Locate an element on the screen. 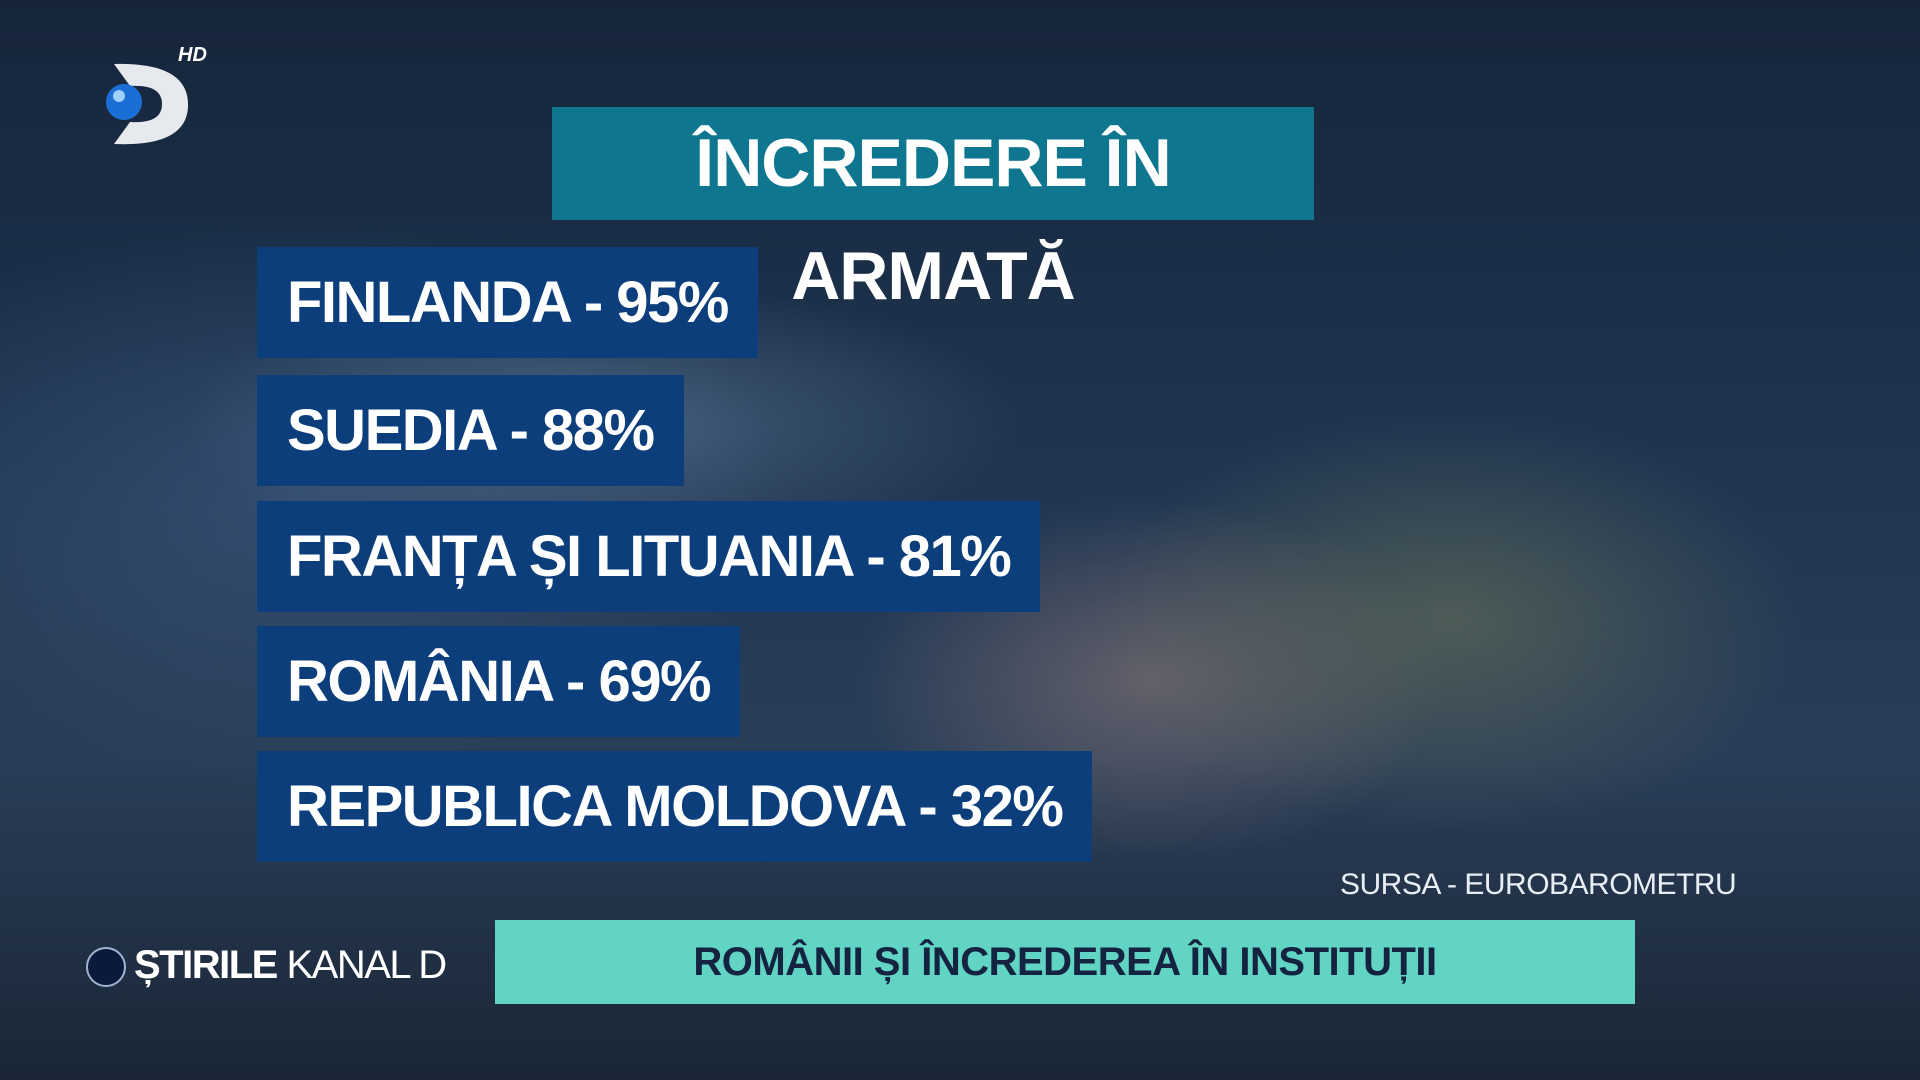 The width and height of the screenshot is (1920, 1080). stat-item: REPUBLICA MOLDOVA - 32% is located at coordinates (675, 806).